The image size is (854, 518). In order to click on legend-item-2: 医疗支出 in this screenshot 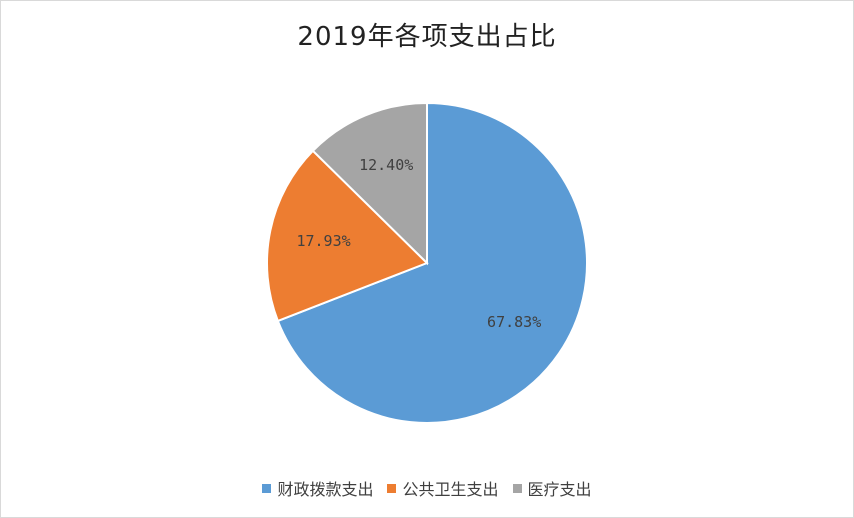, I will do `click(552, 488)`.